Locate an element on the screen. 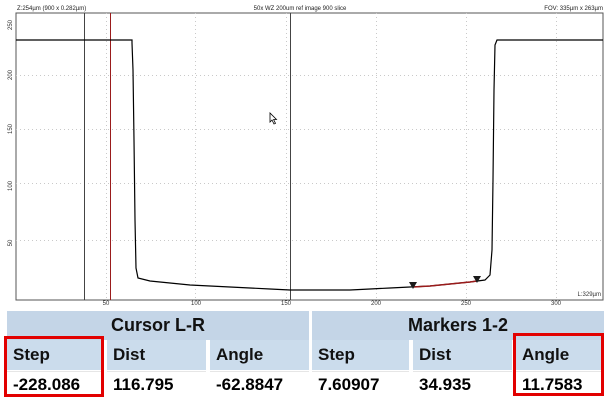 The height and width of the screenshot is (400, 608). cursor-angle-header: Angle is located at coordinates (259, 355).